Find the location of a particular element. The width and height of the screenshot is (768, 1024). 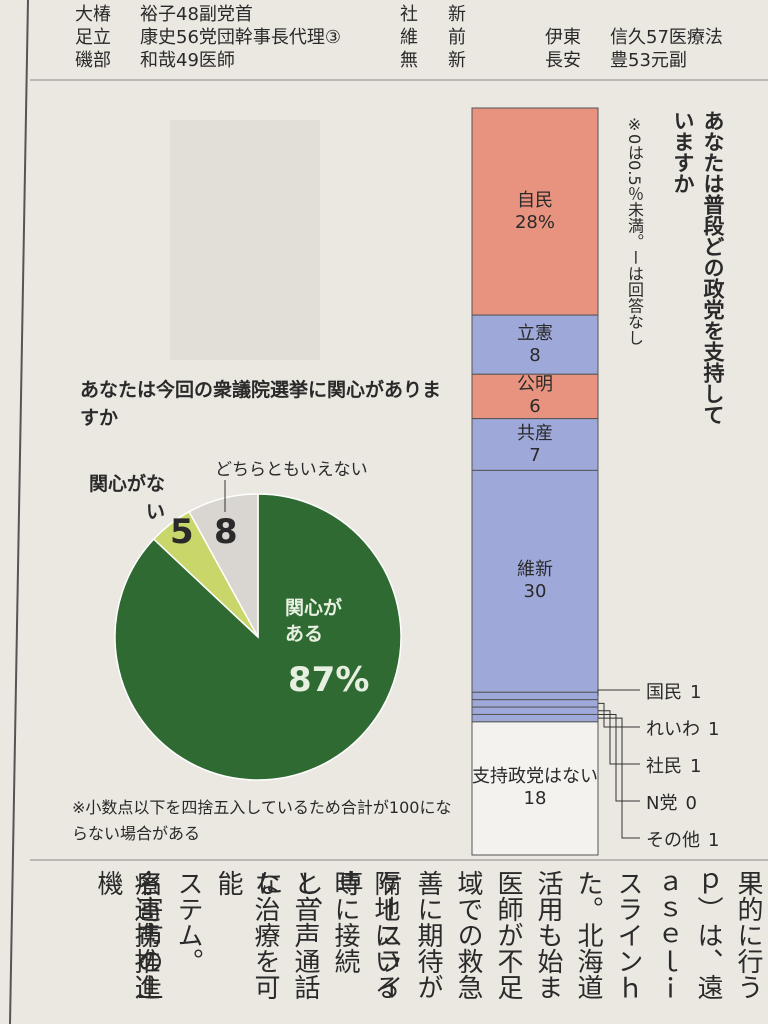

slice-value: 8 is located at coordinates (226, 532).